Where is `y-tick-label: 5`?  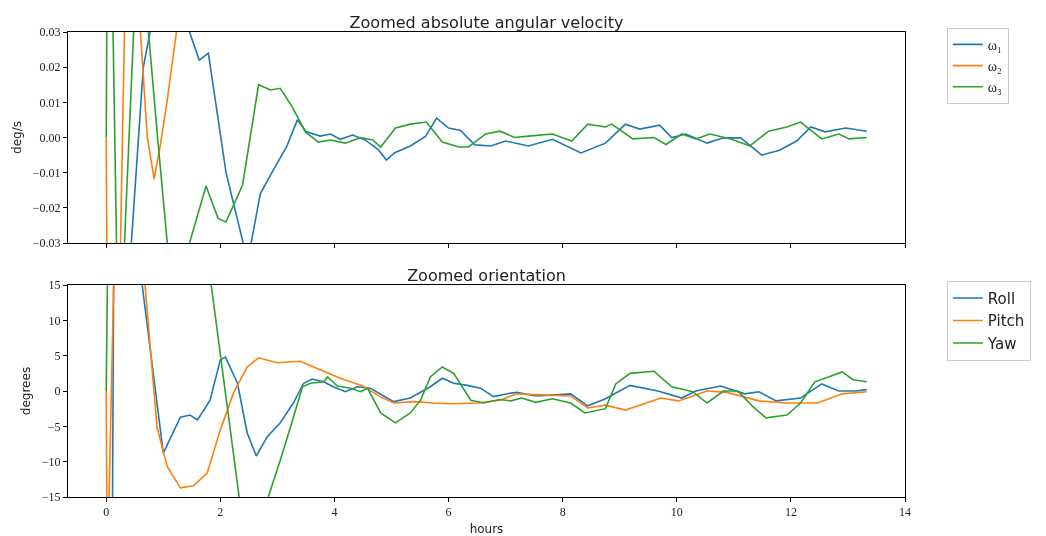
y-tick-label: 5 is located at coordinates (57, 355).